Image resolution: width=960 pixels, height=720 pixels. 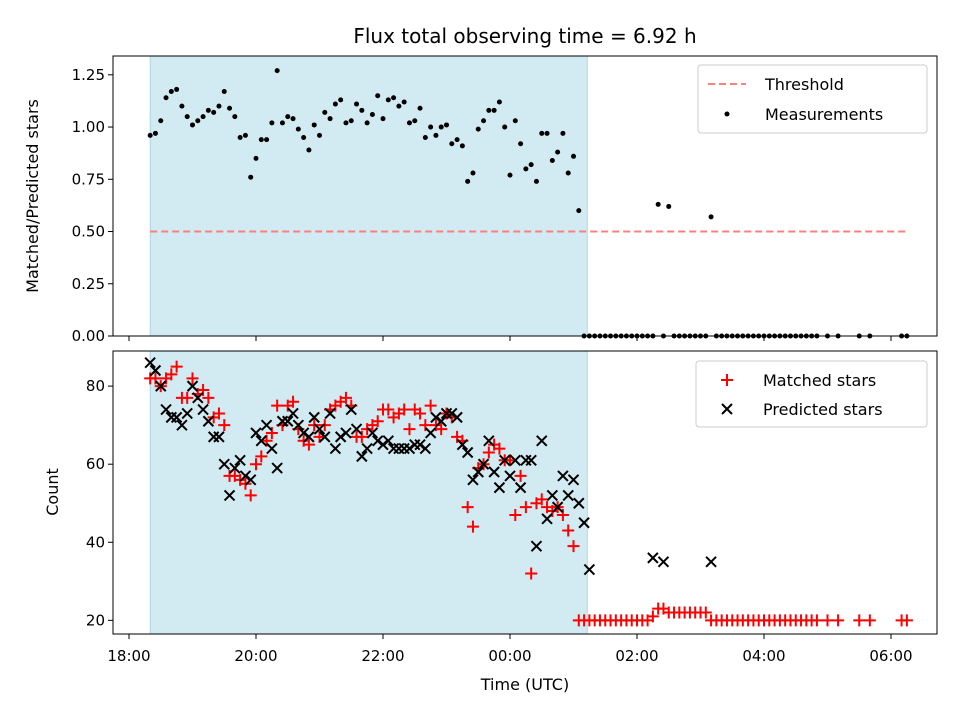 What do you see at coordinates (524, 684) in the screenshot?
I see `x-axis-label: Time (UTC)` at bounding box center [524, 684].